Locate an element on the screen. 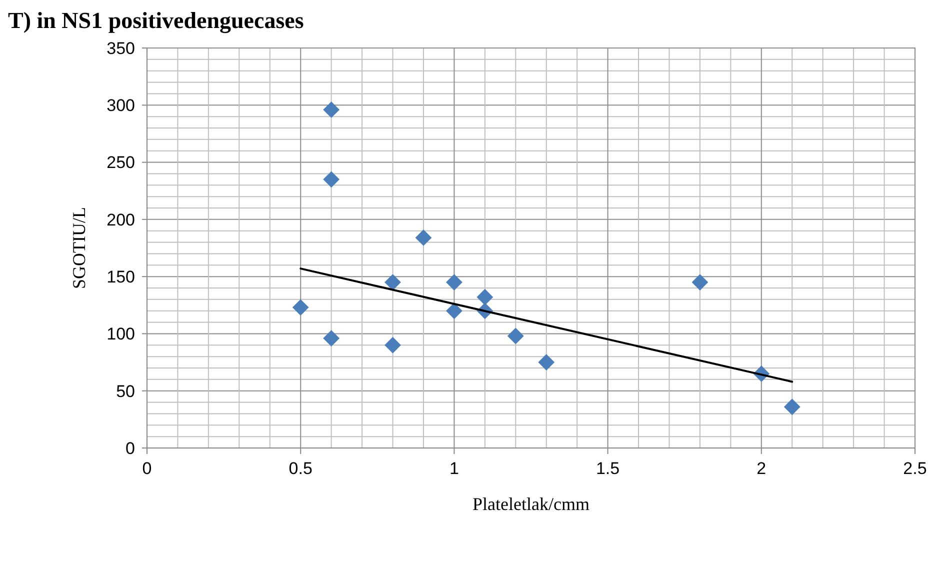 The image size is (949, 561). x-tick-label: 0.5 is located at coordinates (300, 468).